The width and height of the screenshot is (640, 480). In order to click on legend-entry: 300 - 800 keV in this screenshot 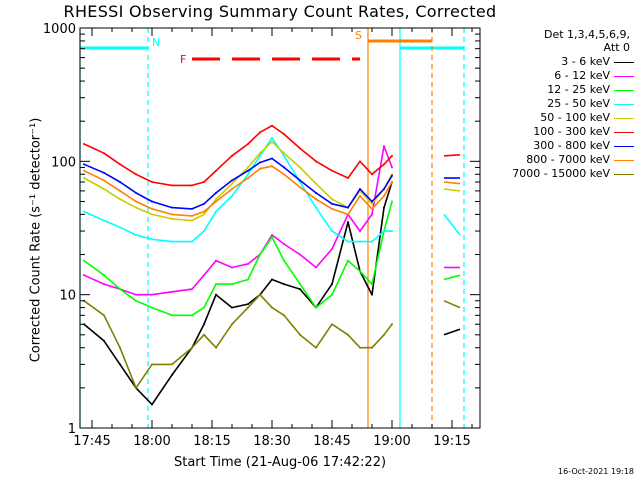, I will do `click(561, 146)`.